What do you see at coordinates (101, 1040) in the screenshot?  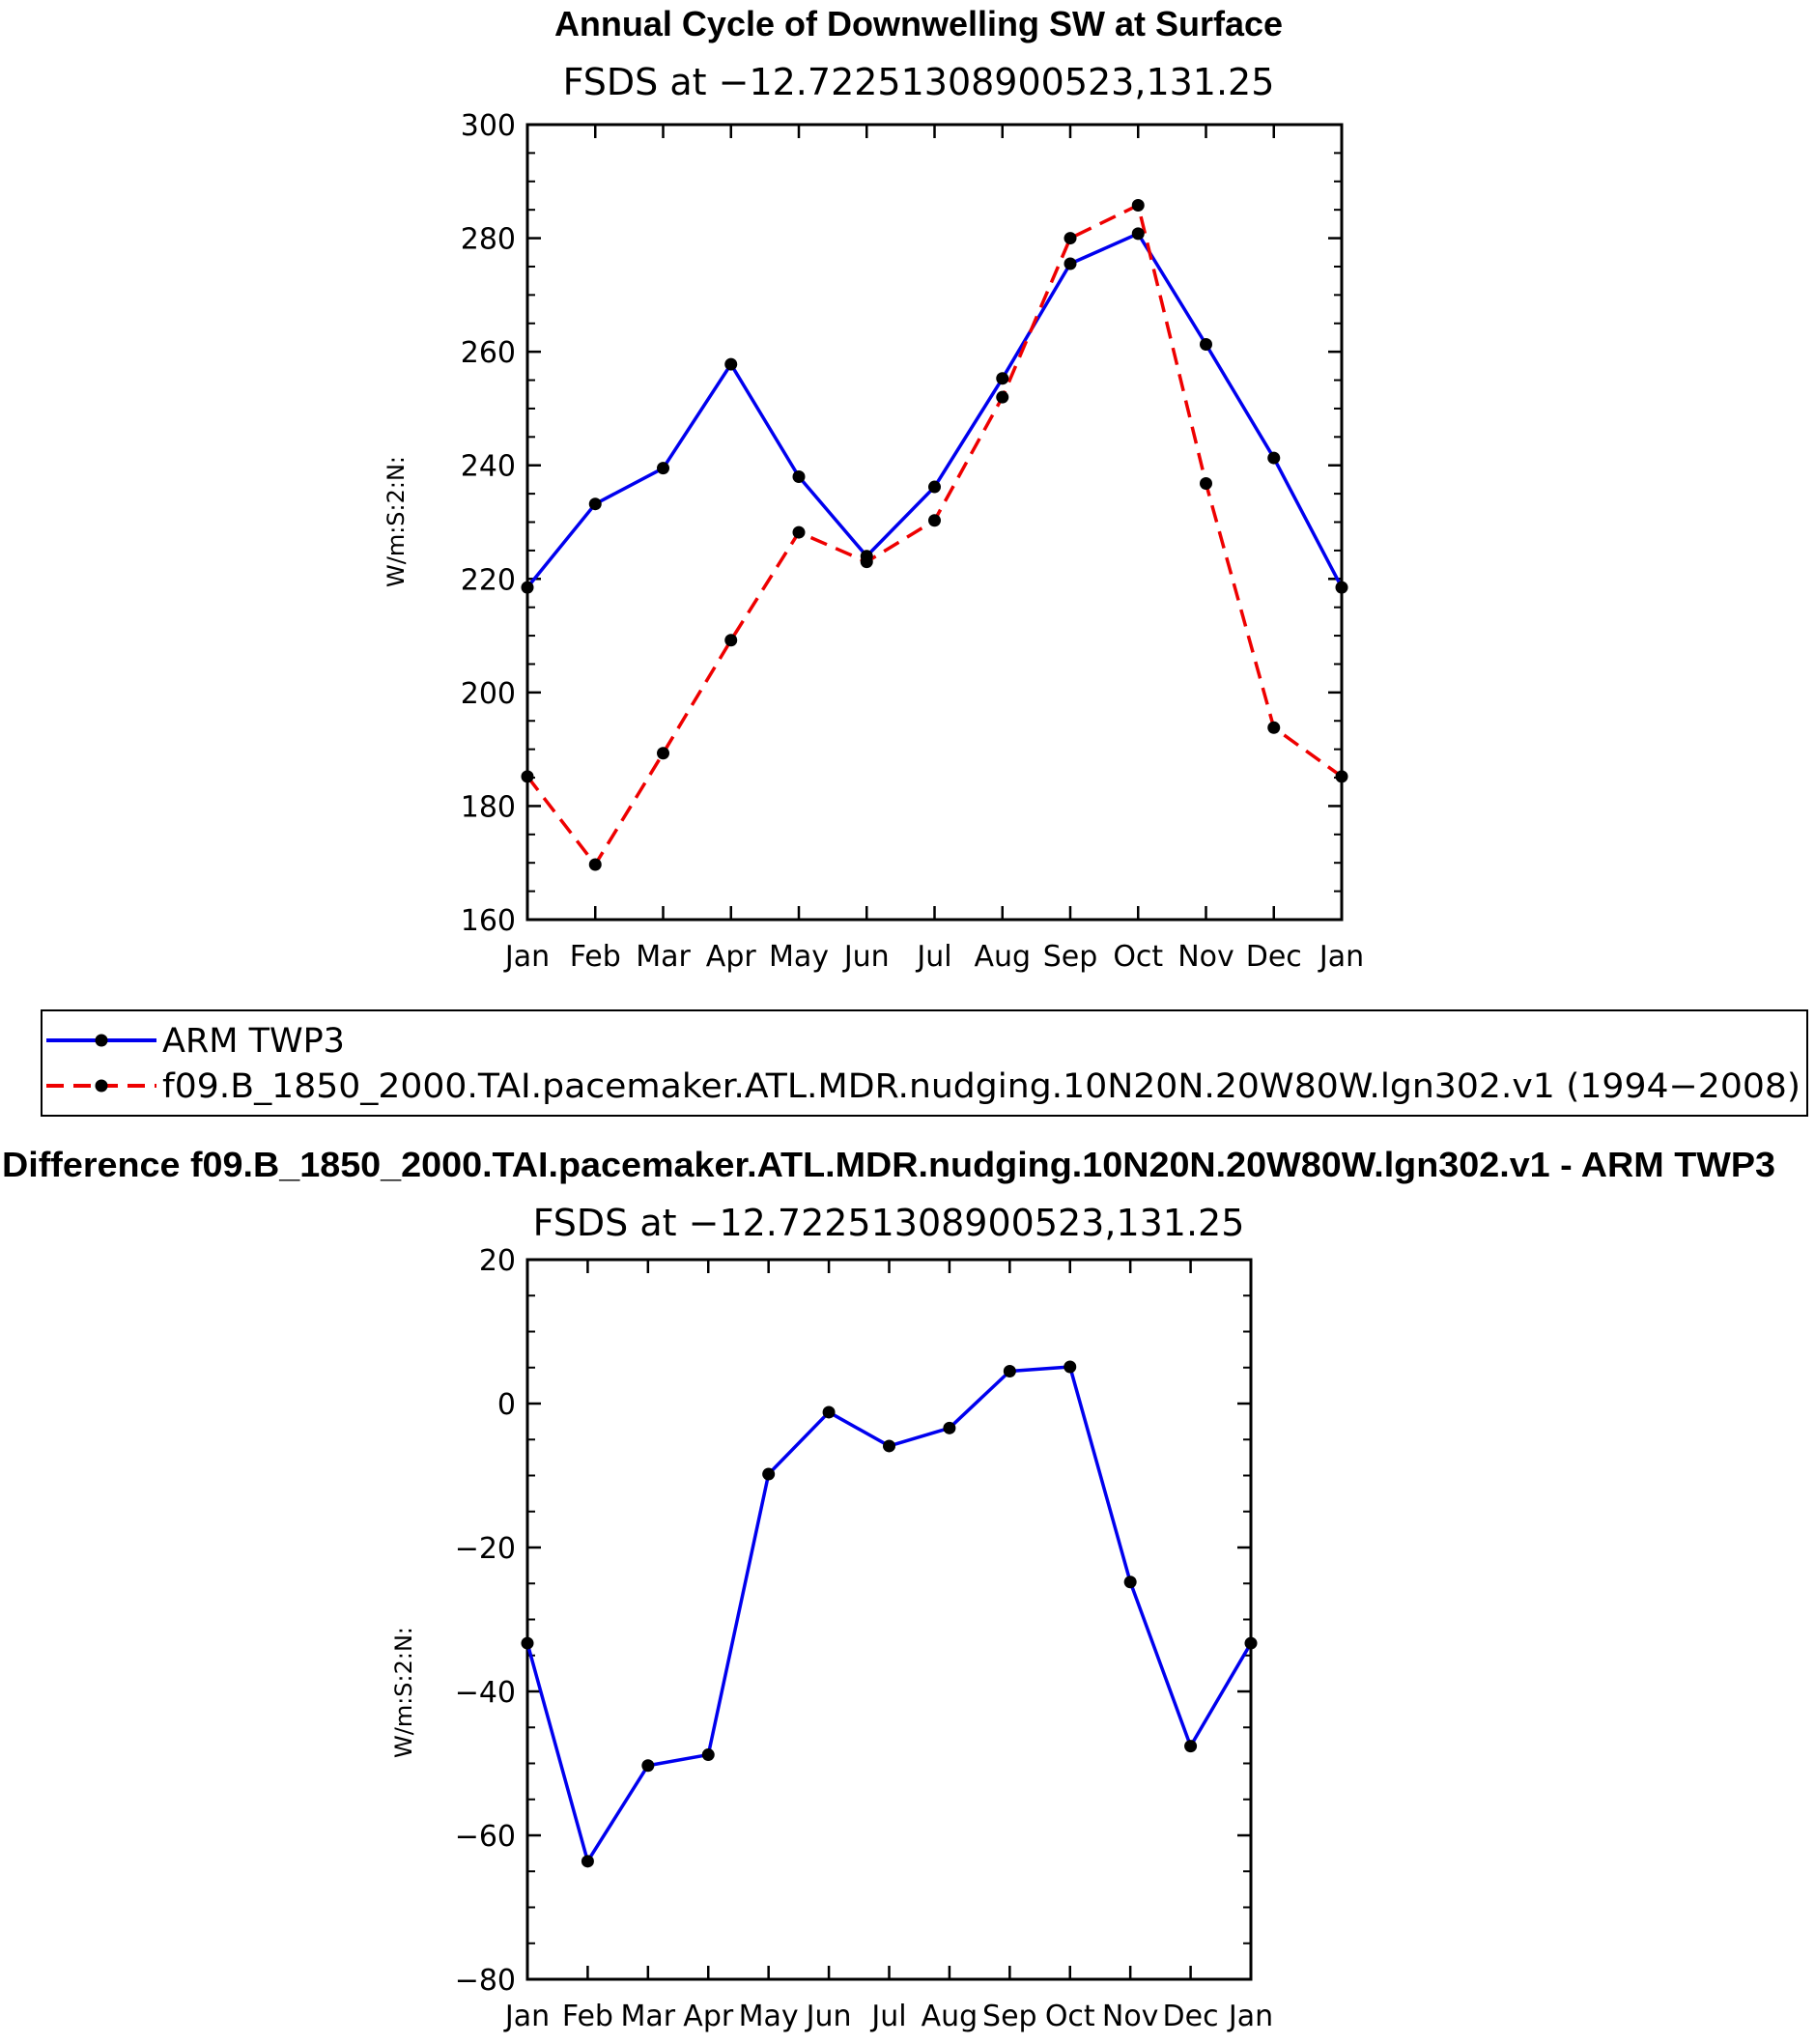 I see `legend-marker-arm` at bounding box center [101, 1040].